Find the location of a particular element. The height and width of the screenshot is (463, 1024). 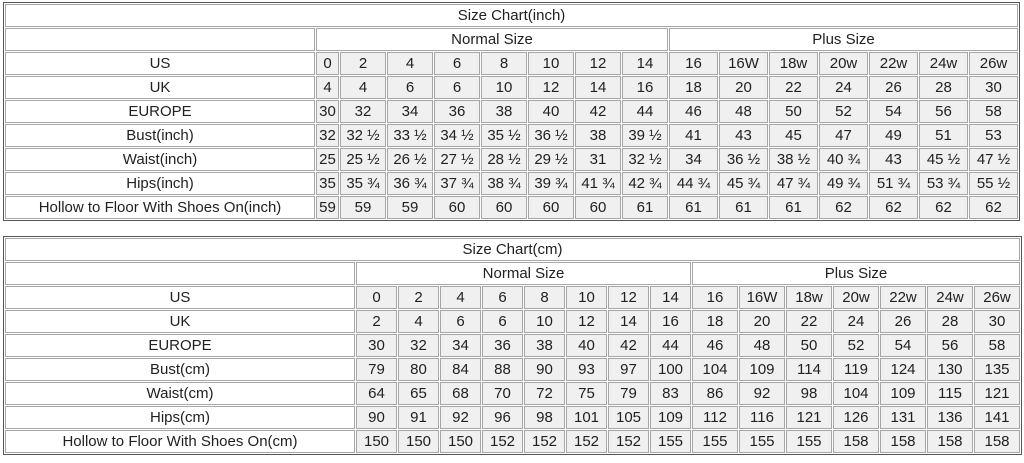

size-value-cell: 101 is located at coordinates (586, 417).